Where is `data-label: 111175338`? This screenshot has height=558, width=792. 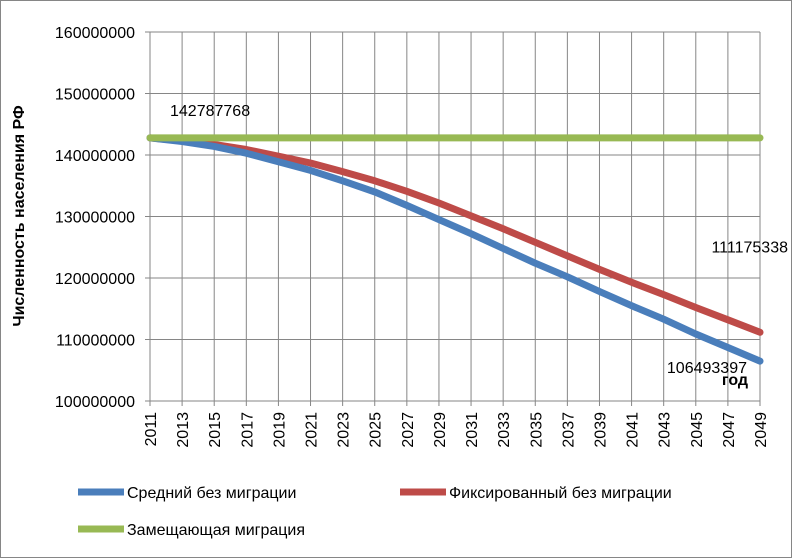 data-label: 111175338 is located at coordinates (749, 247).